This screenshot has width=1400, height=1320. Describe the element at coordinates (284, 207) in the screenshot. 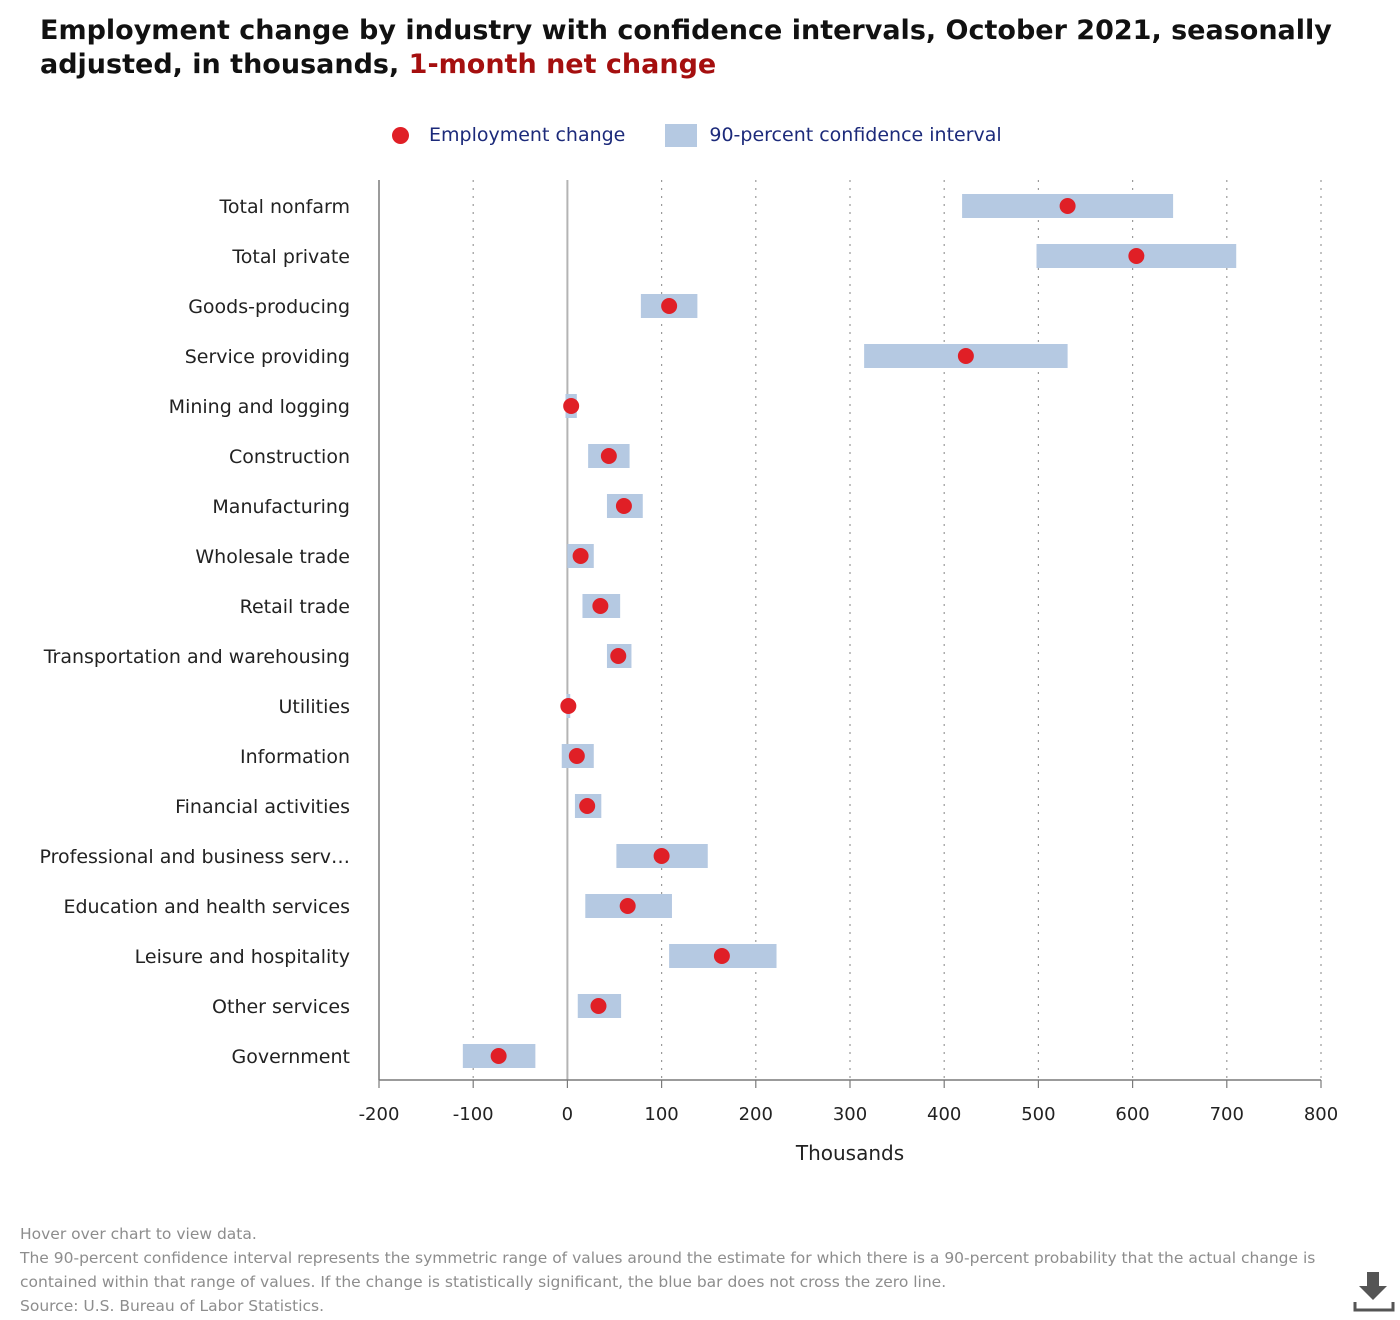

I see `category-label: Total nonfarm` at that location.